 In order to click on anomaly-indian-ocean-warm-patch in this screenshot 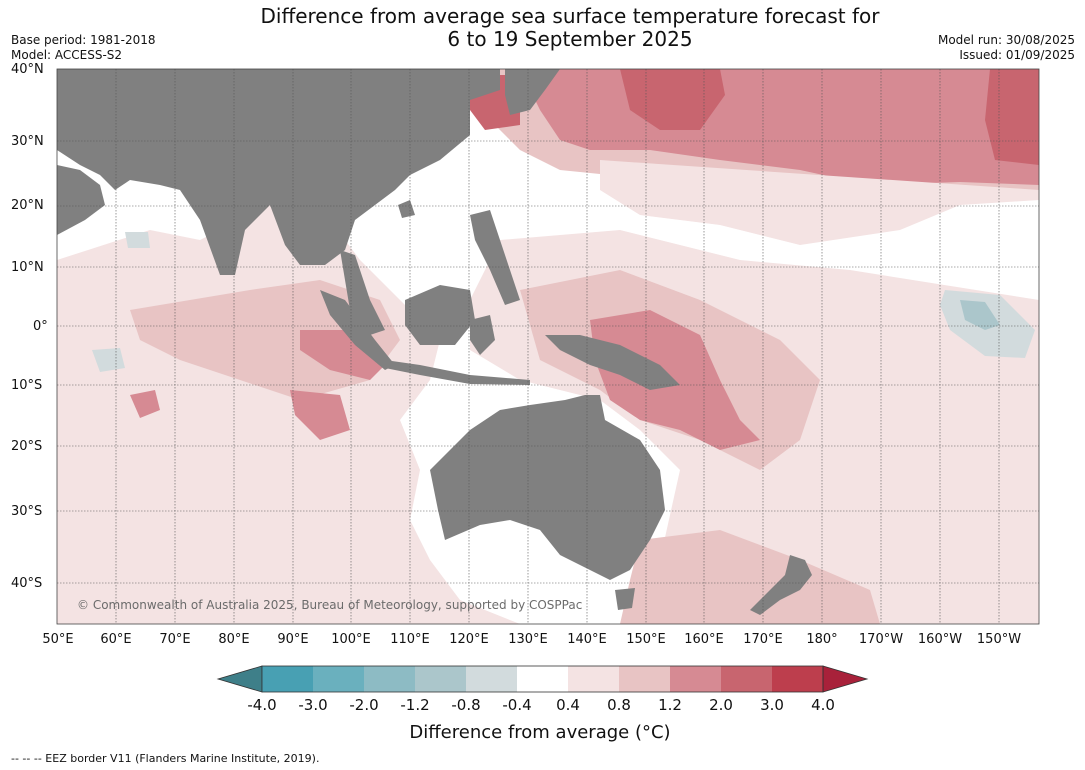, I will do `click(260, 385)`.